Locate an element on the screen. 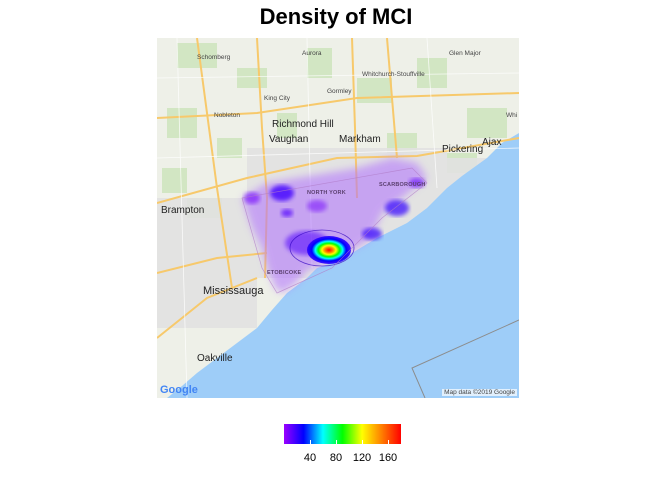 The height and width of the screenshot is (480, 672). place-label: Vaughan is located at coordinates (288, 139).